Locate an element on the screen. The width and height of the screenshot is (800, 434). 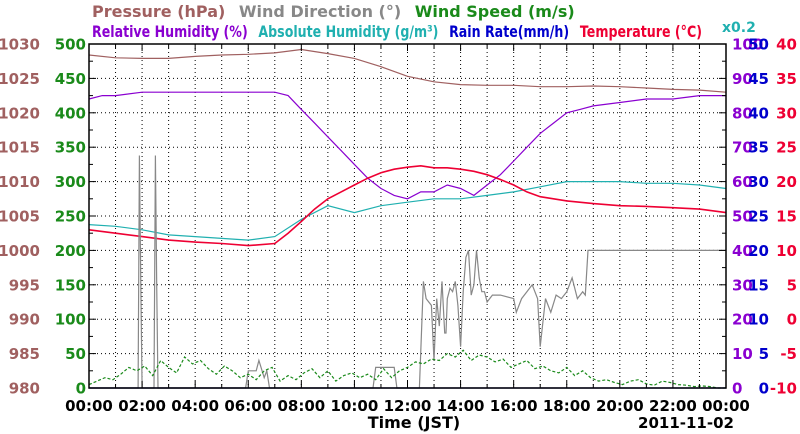
y-tick-label-rain: 5 is located at coordinates (764, 354).